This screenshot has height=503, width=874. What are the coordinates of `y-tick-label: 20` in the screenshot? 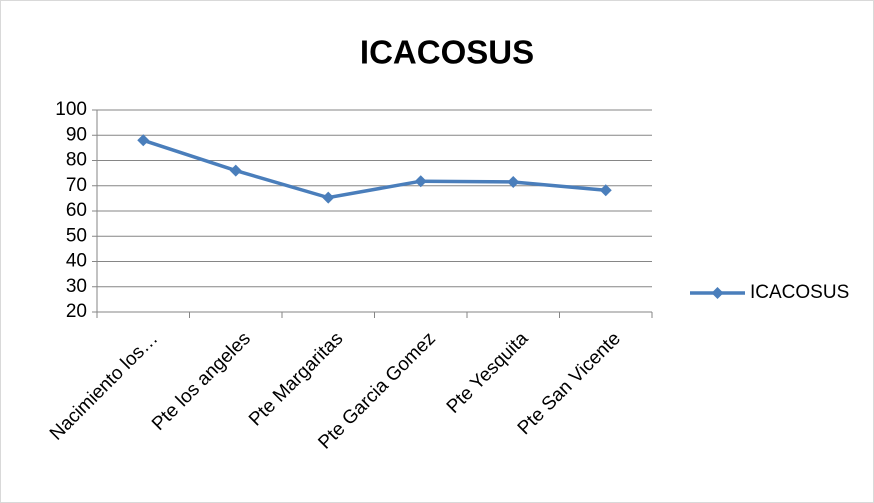 It's located at (76, 311).